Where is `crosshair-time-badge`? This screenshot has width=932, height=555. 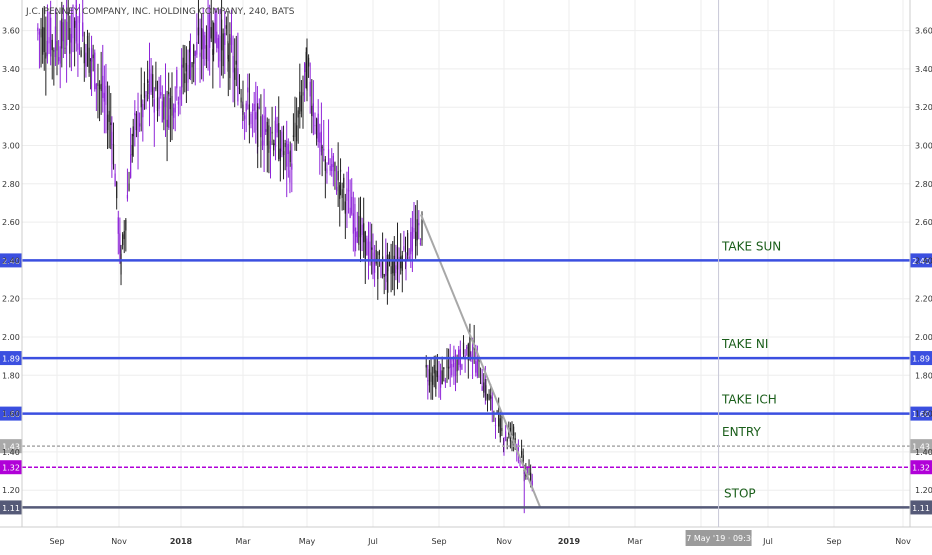 crosshair-time-badge is located at coordinates (718, 538).